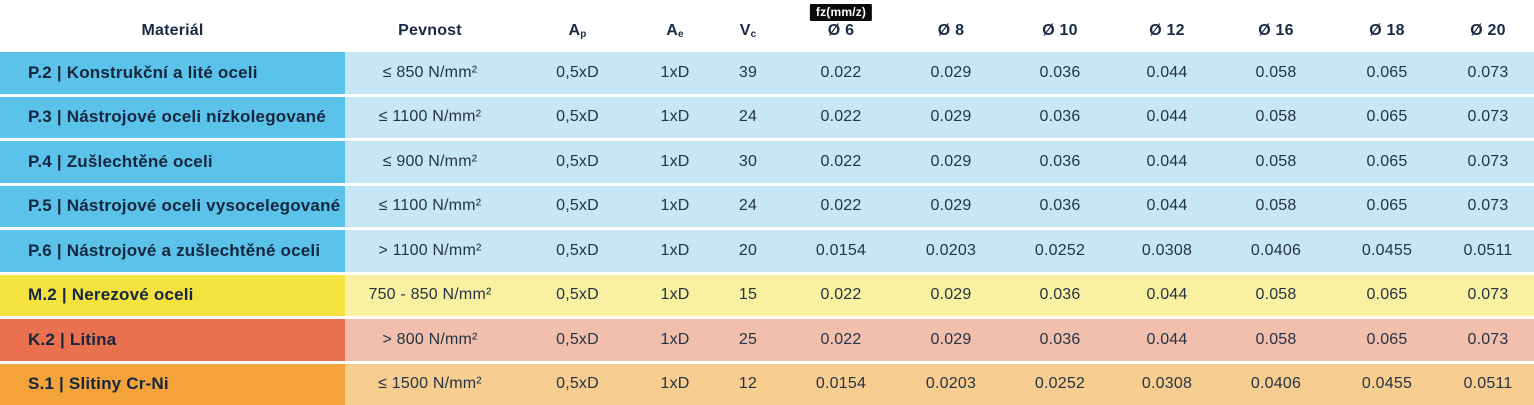 Image resolution: width=1534 pixels, height=405 pixels. I want to click on header-ap-base: A, so click(574, 30).